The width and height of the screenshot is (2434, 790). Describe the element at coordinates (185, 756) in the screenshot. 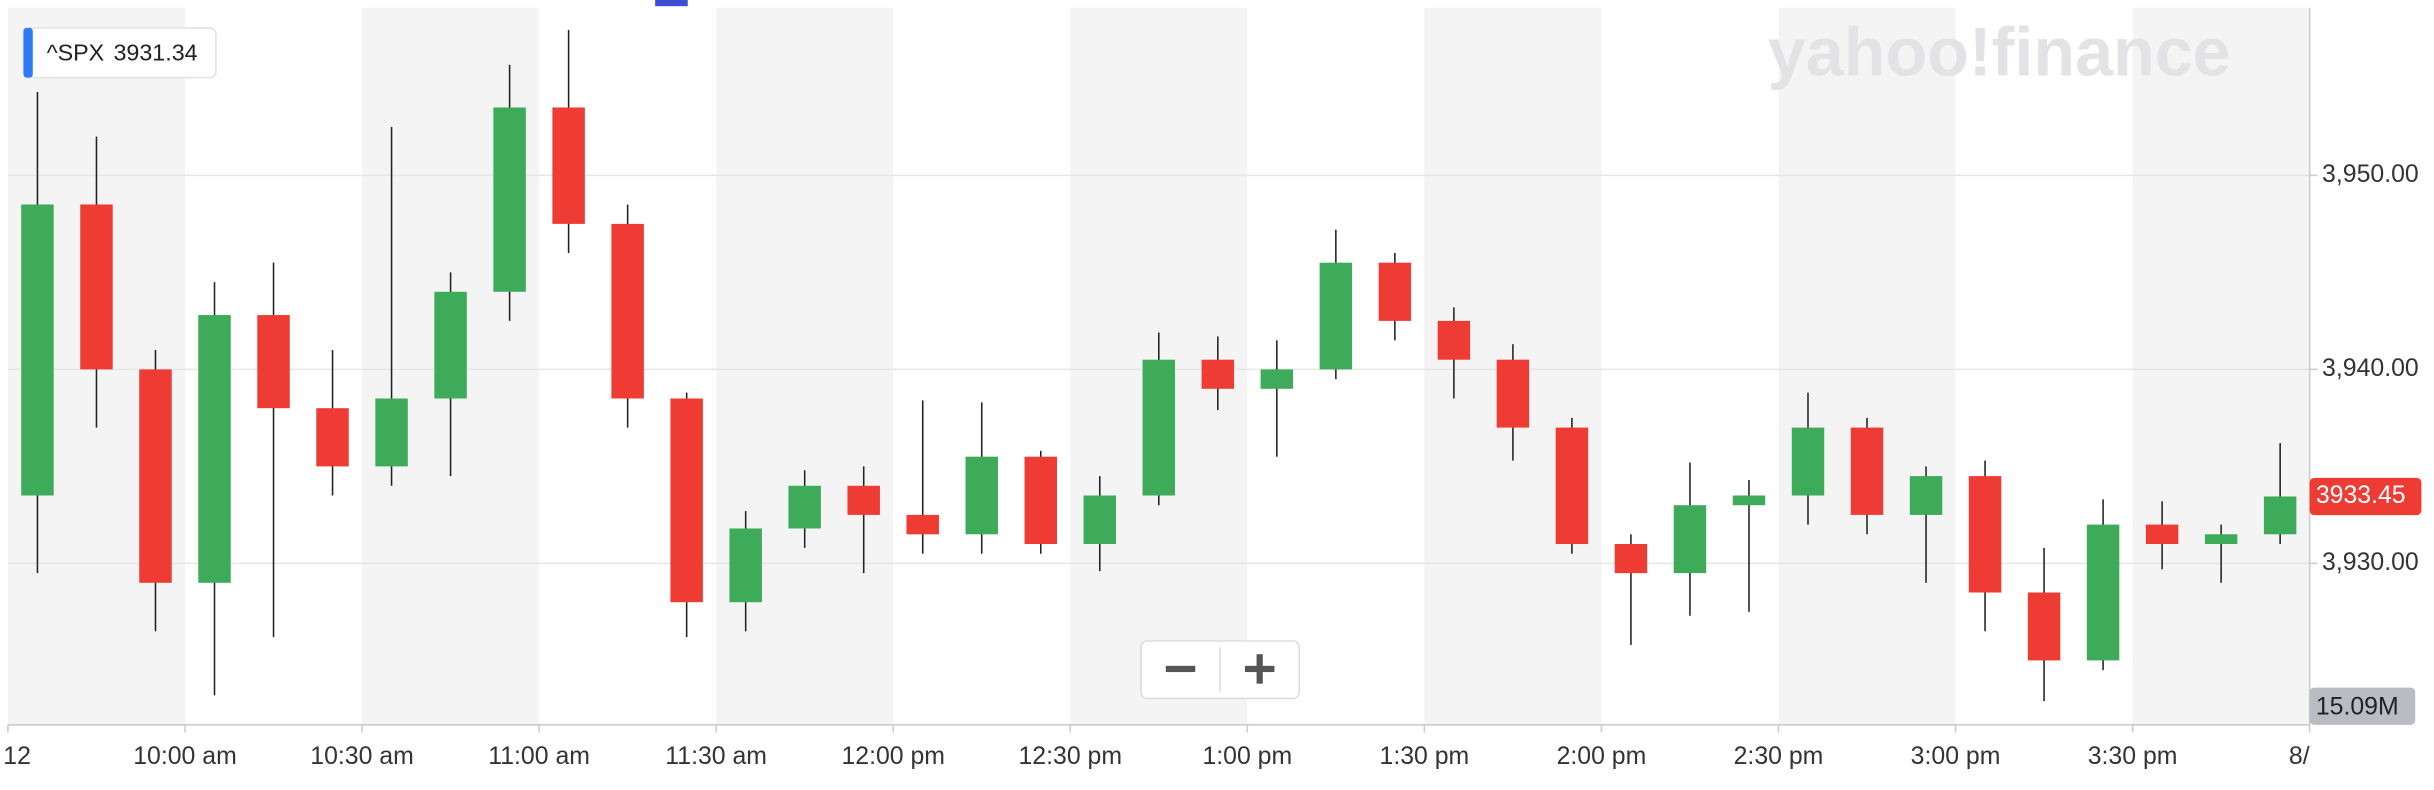

I see `x-tick-label: 10:00 am` at that location.